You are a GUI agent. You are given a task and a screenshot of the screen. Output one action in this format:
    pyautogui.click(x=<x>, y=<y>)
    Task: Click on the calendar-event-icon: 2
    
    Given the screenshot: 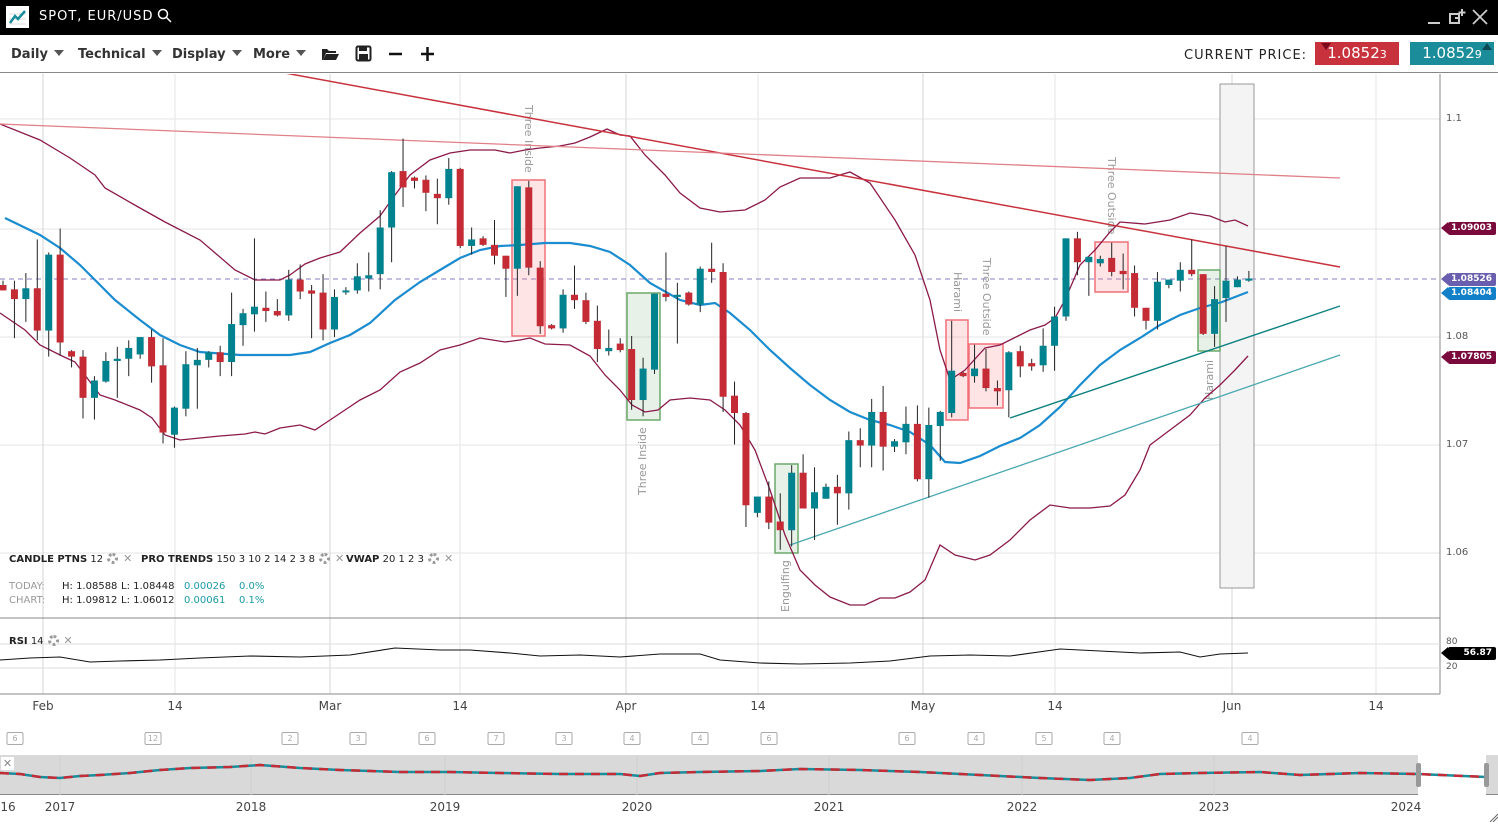 What is the action you would take?
    pyautogui.click(x=290, y=738)
    